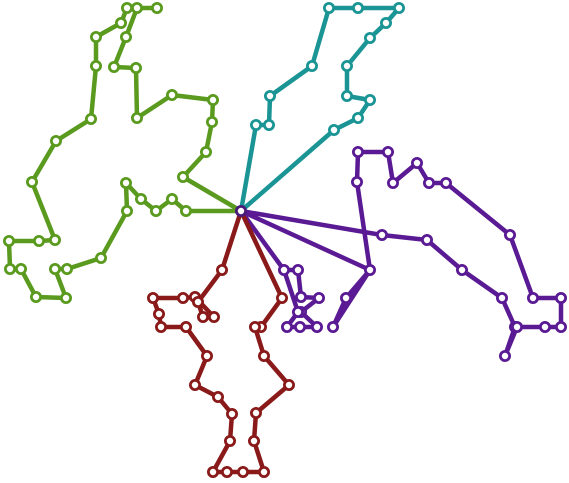 The height and width of the screenshot is (483, 569). I want to click on hub-layer, so click(240, 210).